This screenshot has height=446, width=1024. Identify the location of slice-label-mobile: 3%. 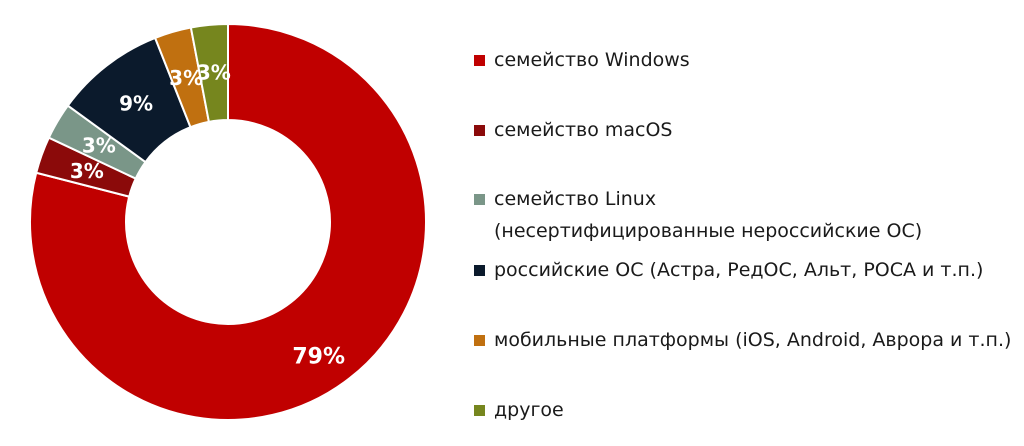
(186, 78).